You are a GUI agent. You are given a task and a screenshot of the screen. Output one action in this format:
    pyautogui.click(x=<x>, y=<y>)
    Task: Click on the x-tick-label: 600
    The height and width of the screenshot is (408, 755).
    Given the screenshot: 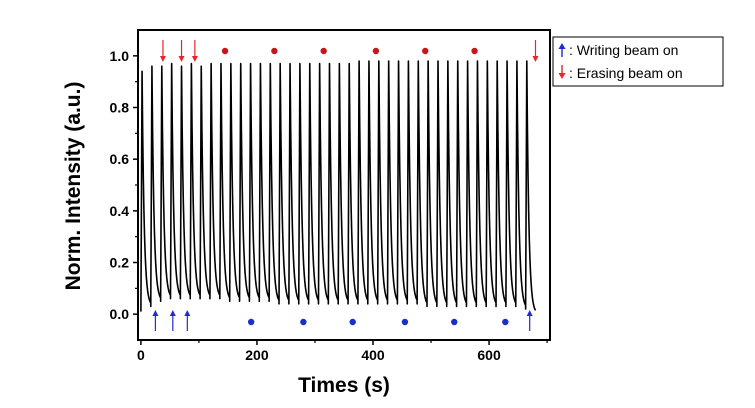 What is the action you would take?
    pyautogui.click(x=489, y=355)
    